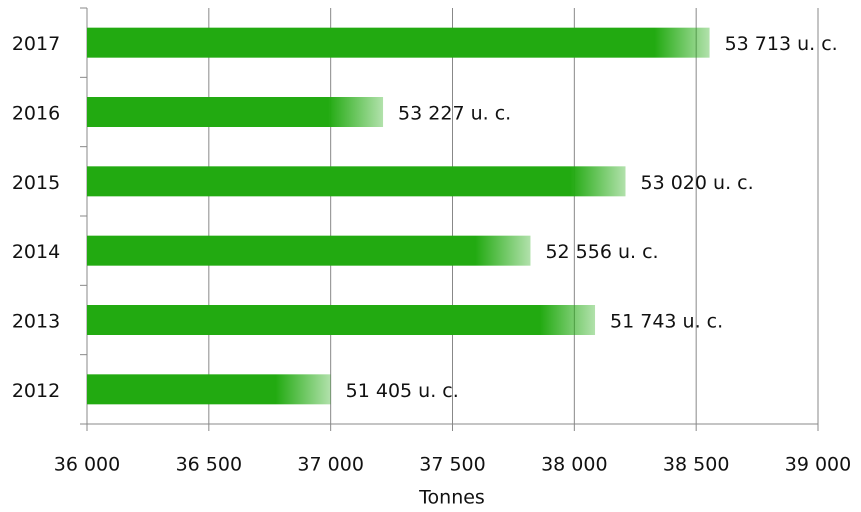 This screenshot has height=512, width=861. I want to click on x-tick-label: 37 000, so click(330, 465).